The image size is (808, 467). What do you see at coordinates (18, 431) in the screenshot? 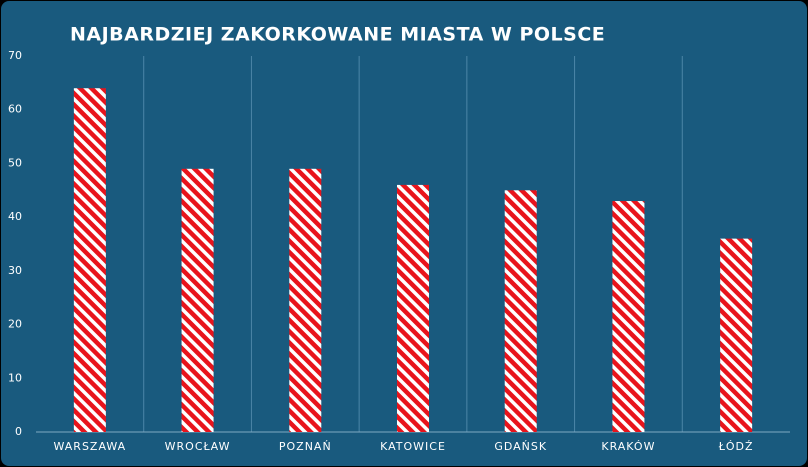
I see `y-tick-label: 0` at bounding box center [18, 431].